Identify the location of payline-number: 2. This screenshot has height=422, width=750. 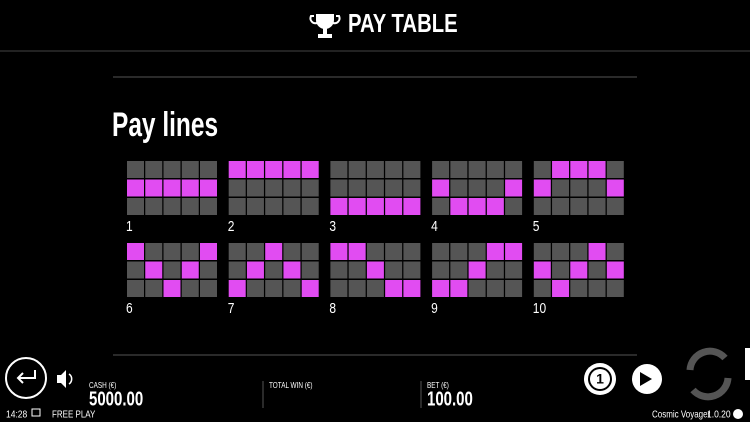
(231, 226).